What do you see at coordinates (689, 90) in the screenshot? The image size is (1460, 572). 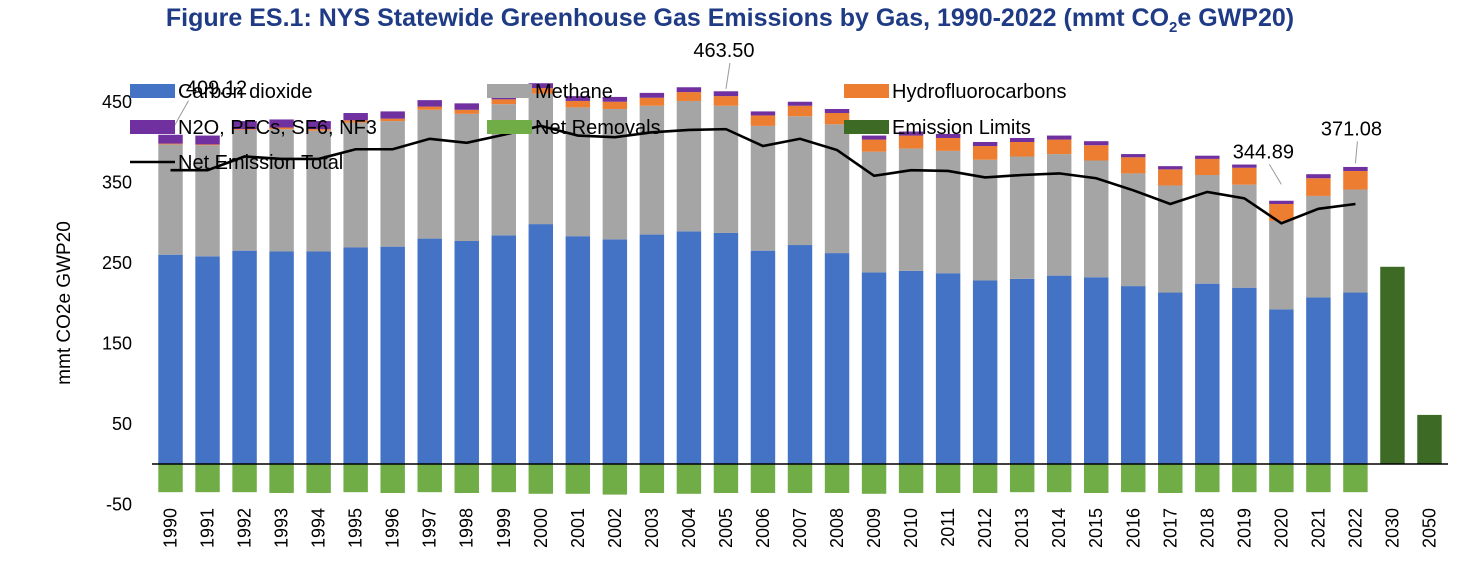 I see `bar-n2o-pfcs-sf6-nf3-2004` at bounding box center [689, 90].